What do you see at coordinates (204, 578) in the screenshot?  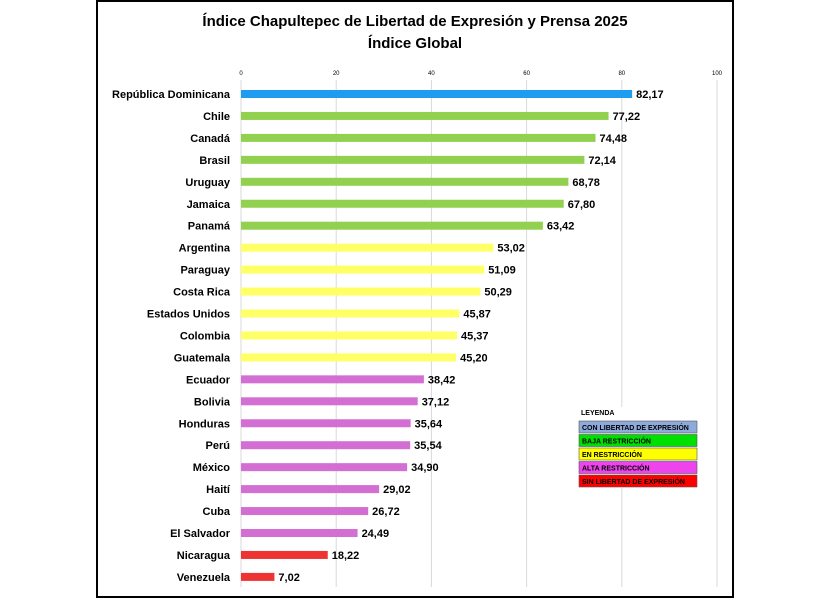 I see `category-label: Venezuela` at bounding box center [204, 578].